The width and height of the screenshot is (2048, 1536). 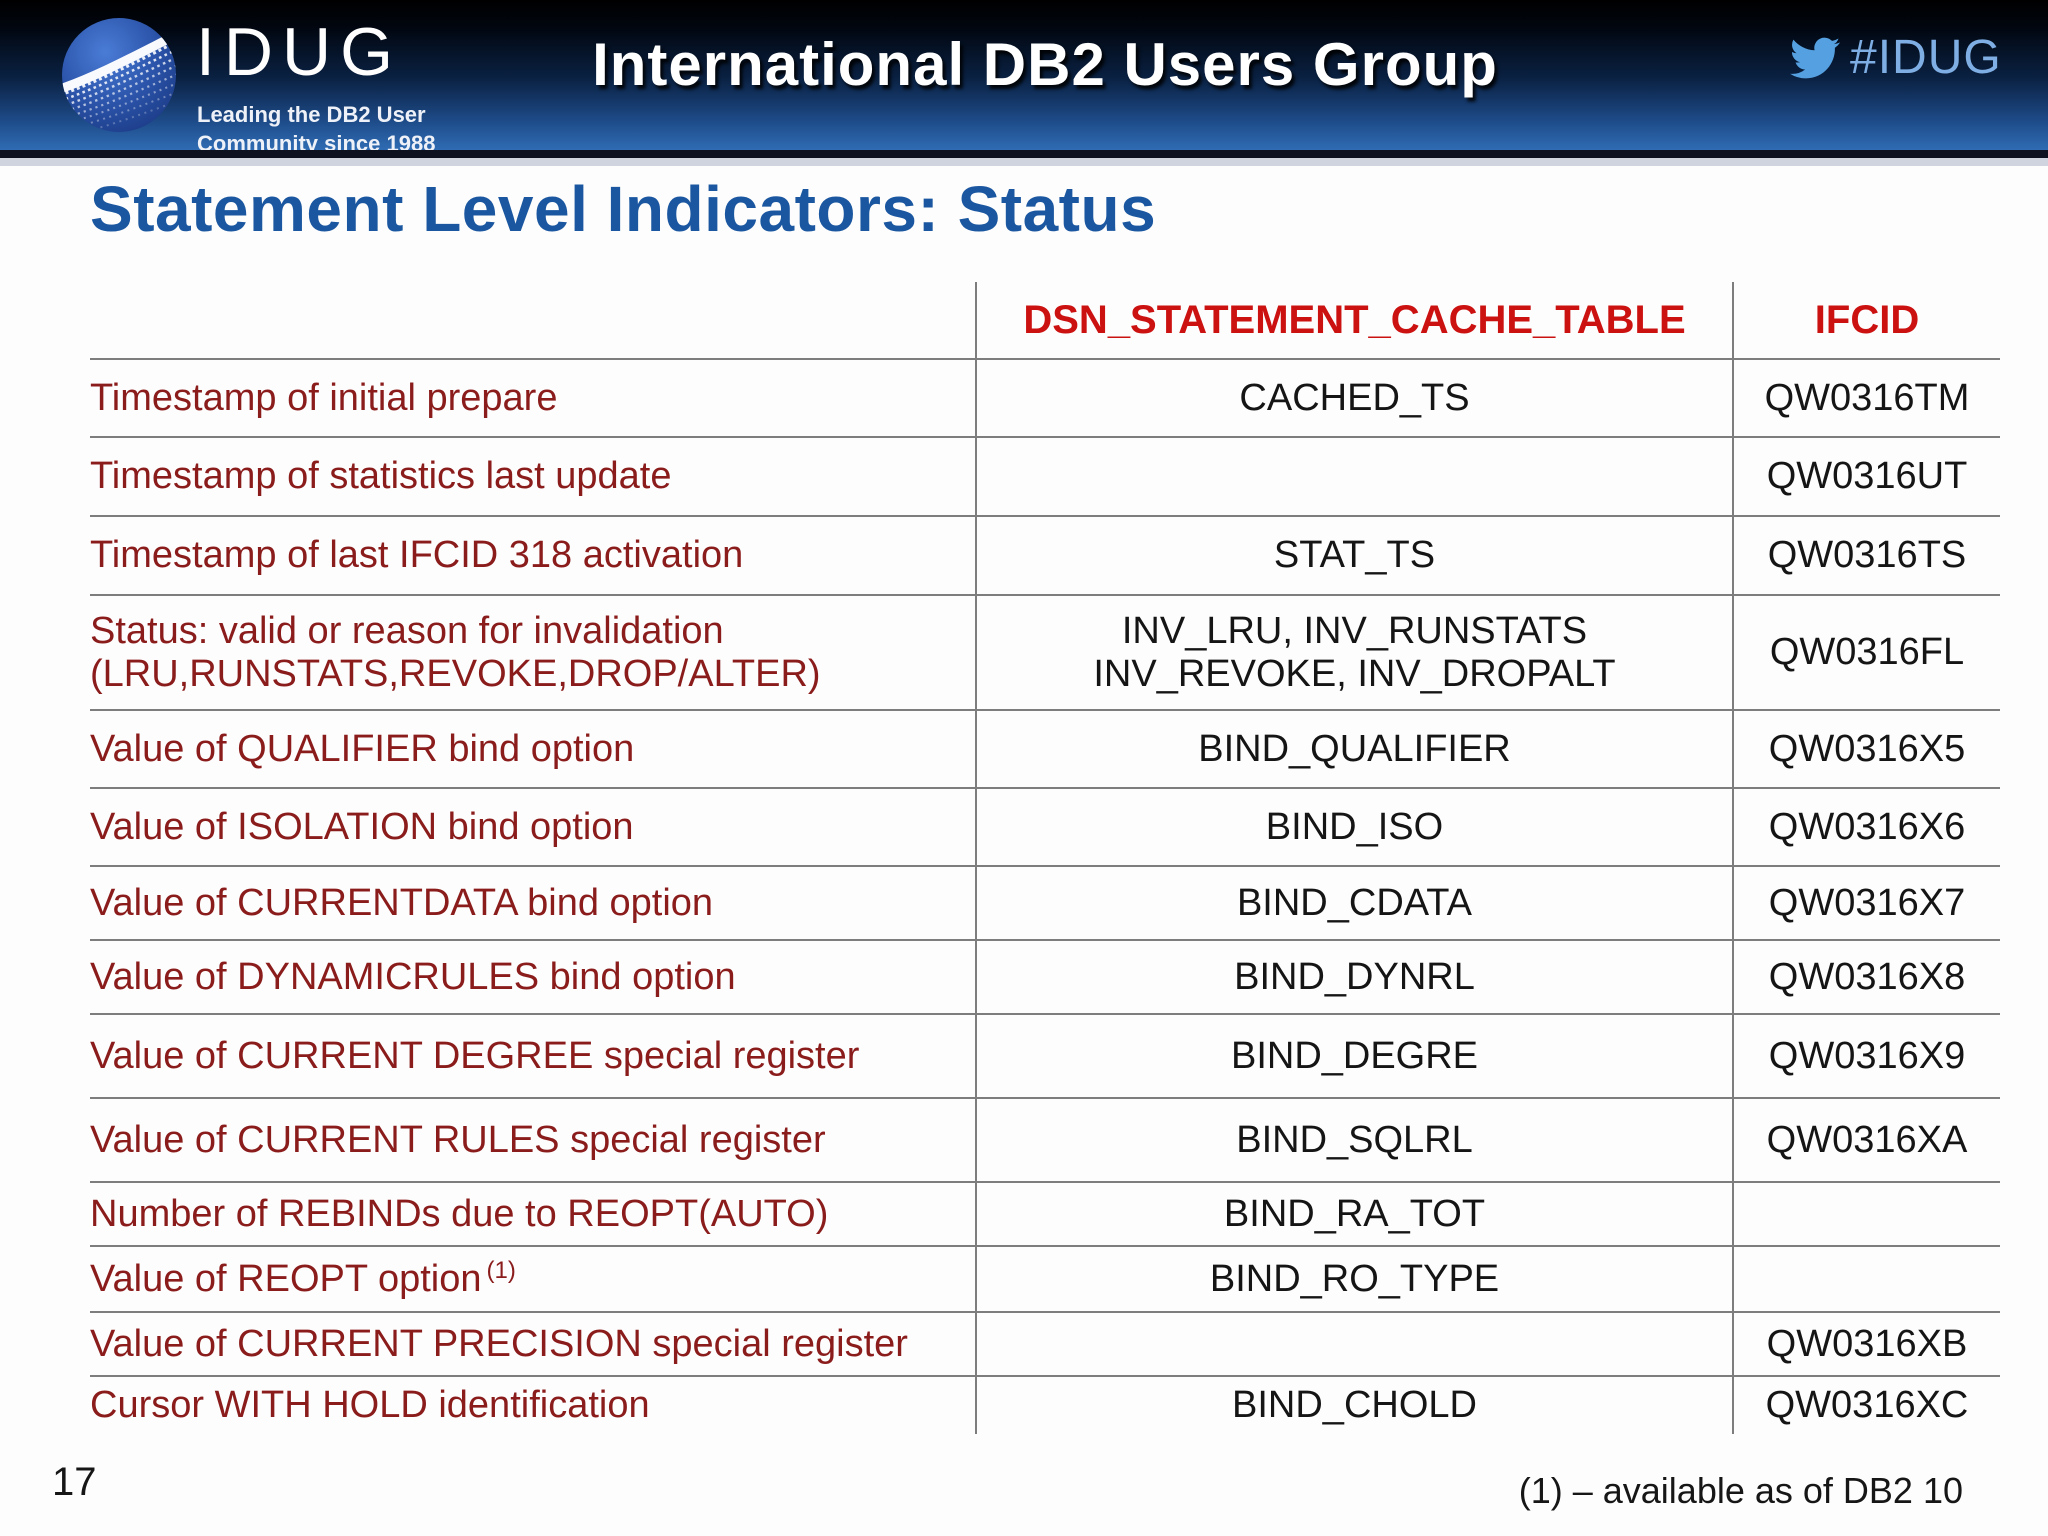 I want to click on cache-column-cell: BIND_CHOLD, so click(x=1355, y=1404).